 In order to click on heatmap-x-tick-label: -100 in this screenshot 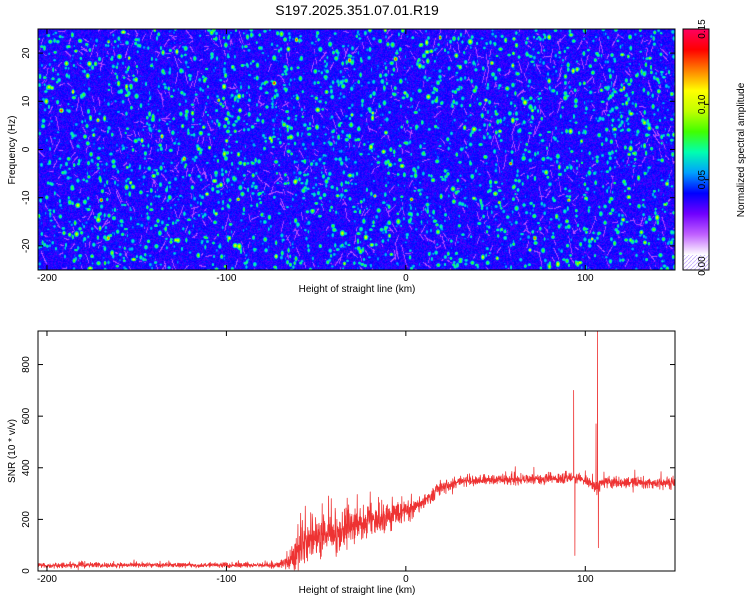, I will do `click(226, 278)`.